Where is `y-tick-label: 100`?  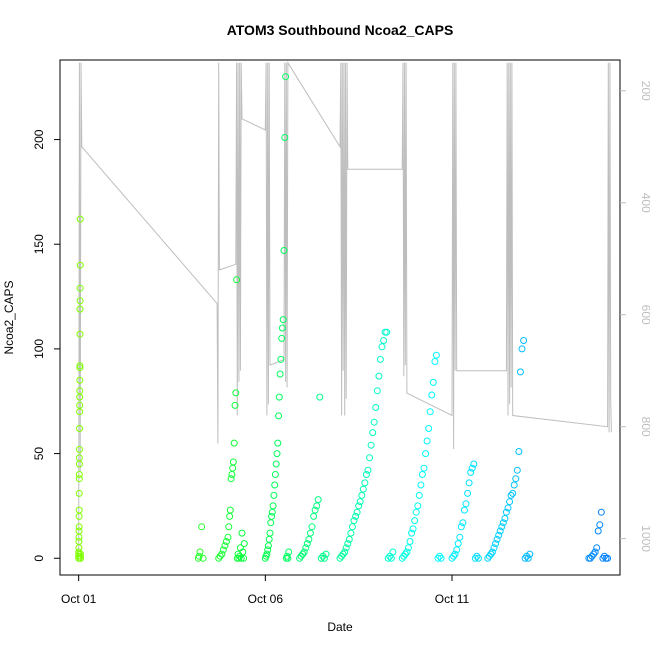 y-tick-label: 100 is located at coordinates (39, 349).